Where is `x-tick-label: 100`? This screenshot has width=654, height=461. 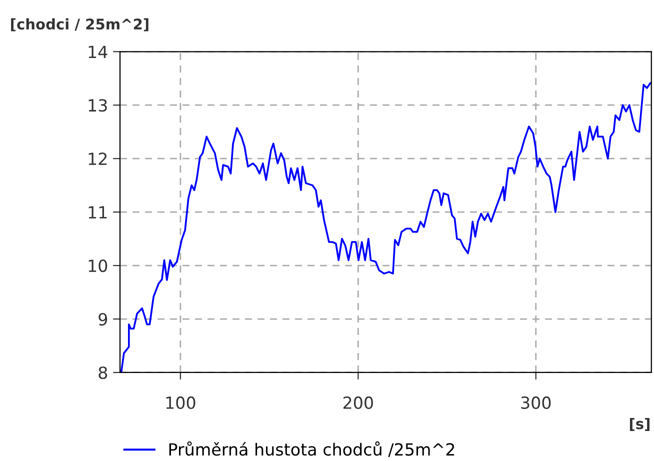
x-tick-label: 100 is located at coordinates (181, 402).